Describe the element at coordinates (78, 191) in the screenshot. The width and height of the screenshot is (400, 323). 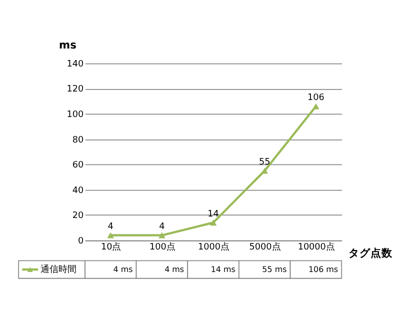
I see `y-tick-label: 40` at that location.